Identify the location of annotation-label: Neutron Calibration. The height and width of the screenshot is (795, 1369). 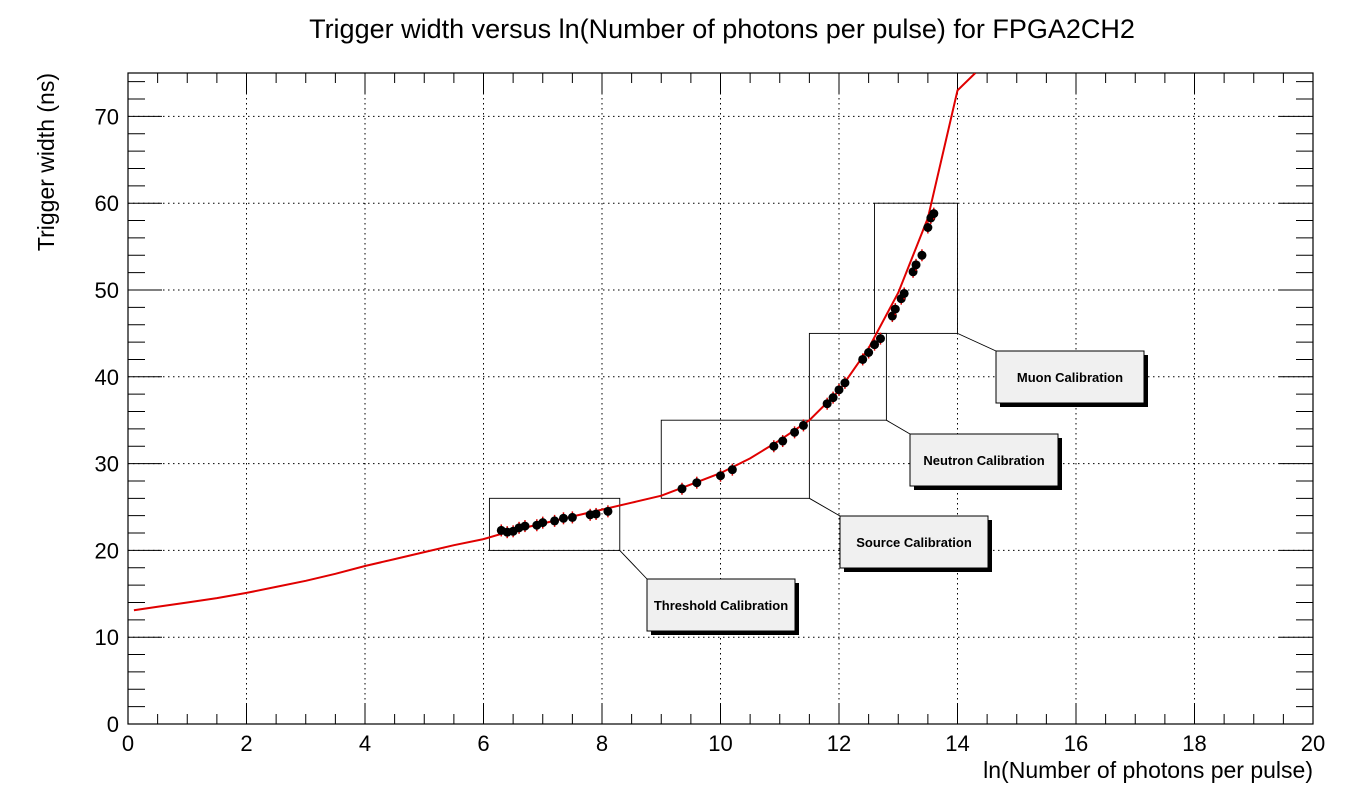
(983, 460).